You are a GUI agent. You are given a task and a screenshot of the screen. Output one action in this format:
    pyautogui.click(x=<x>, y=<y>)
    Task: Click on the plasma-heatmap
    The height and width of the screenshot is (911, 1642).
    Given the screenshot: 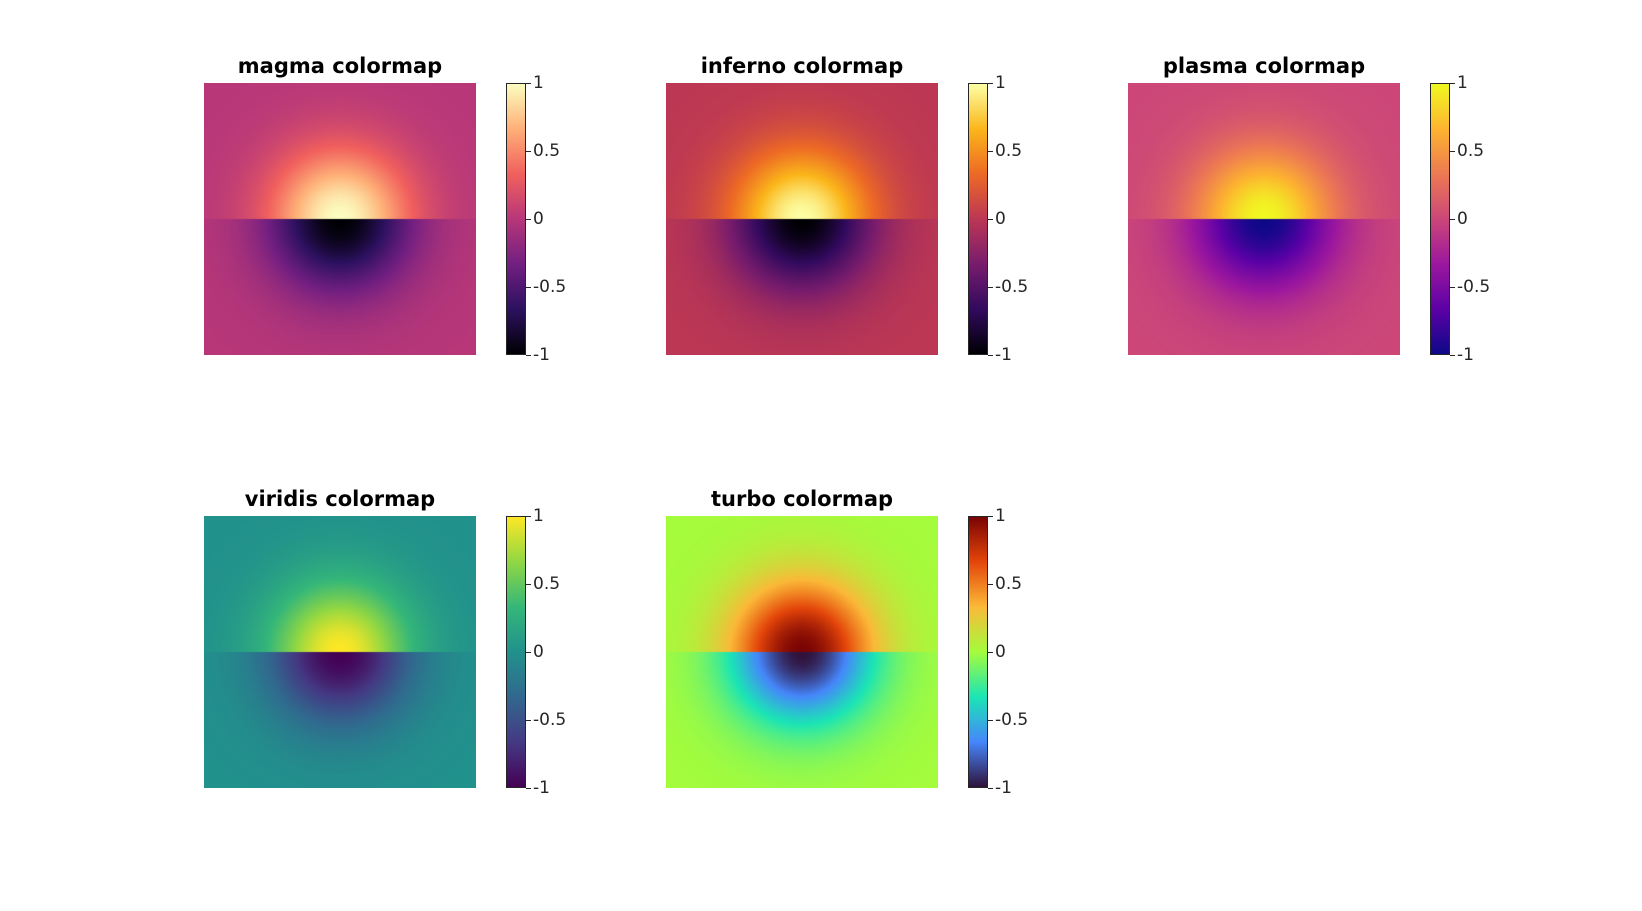 What is the action you would take?
    pyautogui.click(x=1264, y=219)
    